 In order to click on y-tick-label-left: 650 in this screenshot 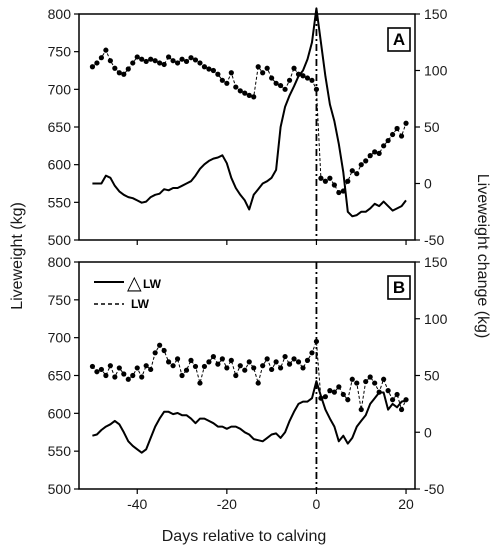, I will do `click(60, 127)`.